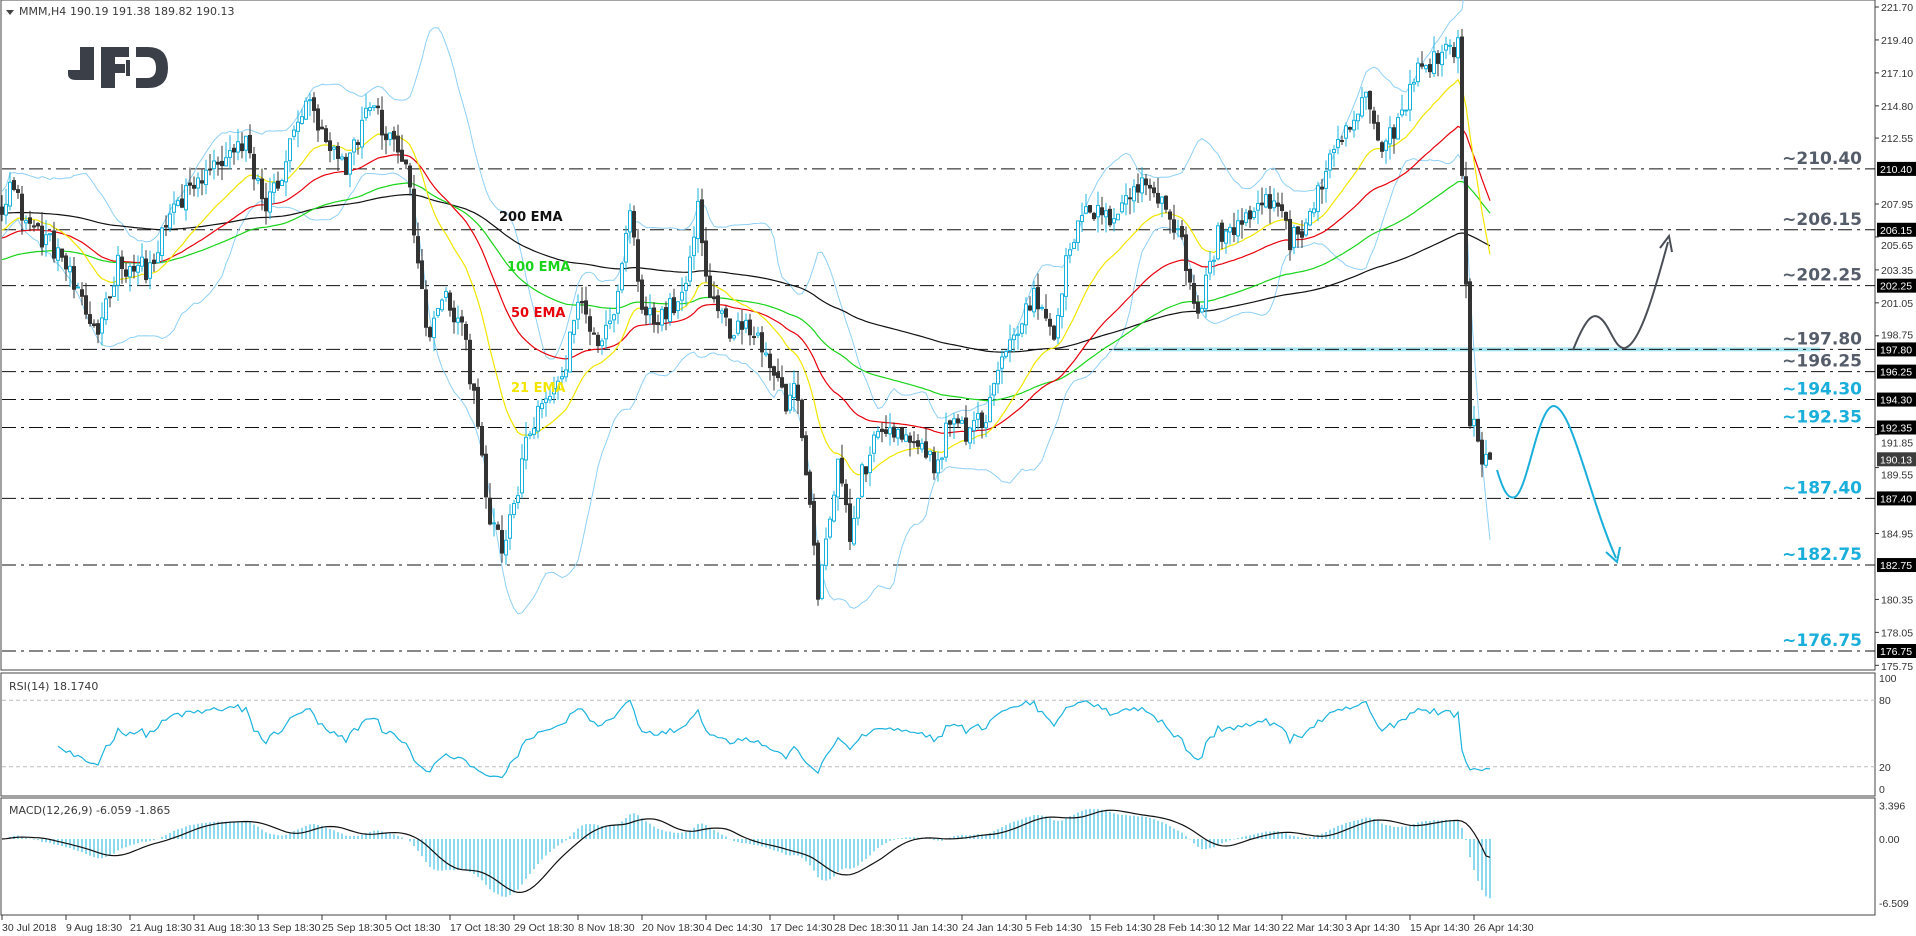  What do you see at coordinates (413, 928) in the screenshot?
I see `time-tick-label: 5 Oct 18:30` at bounding box center [413, 928].